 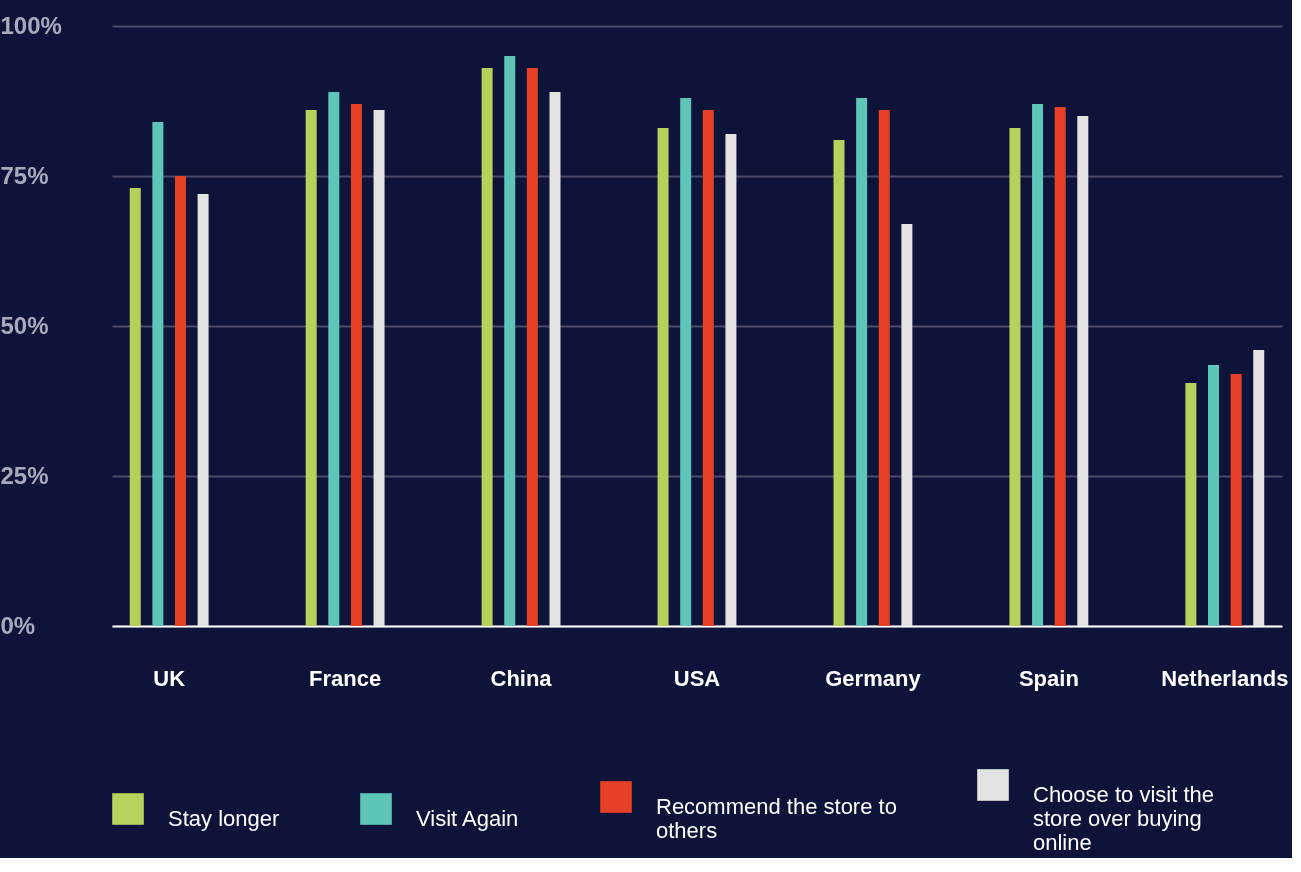 I want to click on x-tick-label: China, so click(x=521, y=678).